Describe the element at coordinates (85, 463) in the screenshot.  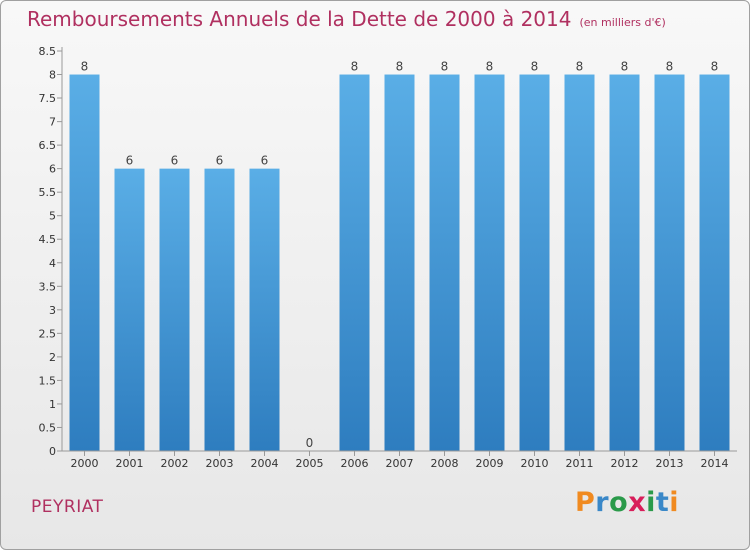
I see `x-tick-label: 2000` at that location.